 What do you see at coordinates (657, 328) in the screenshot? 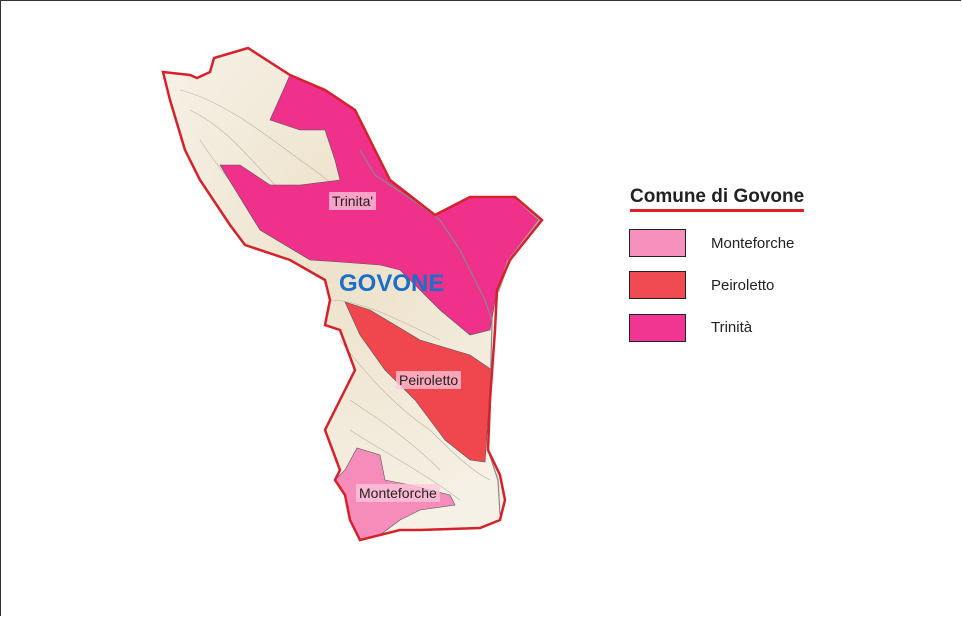
I see `legend-swatch-trinita` at bounding box center [657, 328].